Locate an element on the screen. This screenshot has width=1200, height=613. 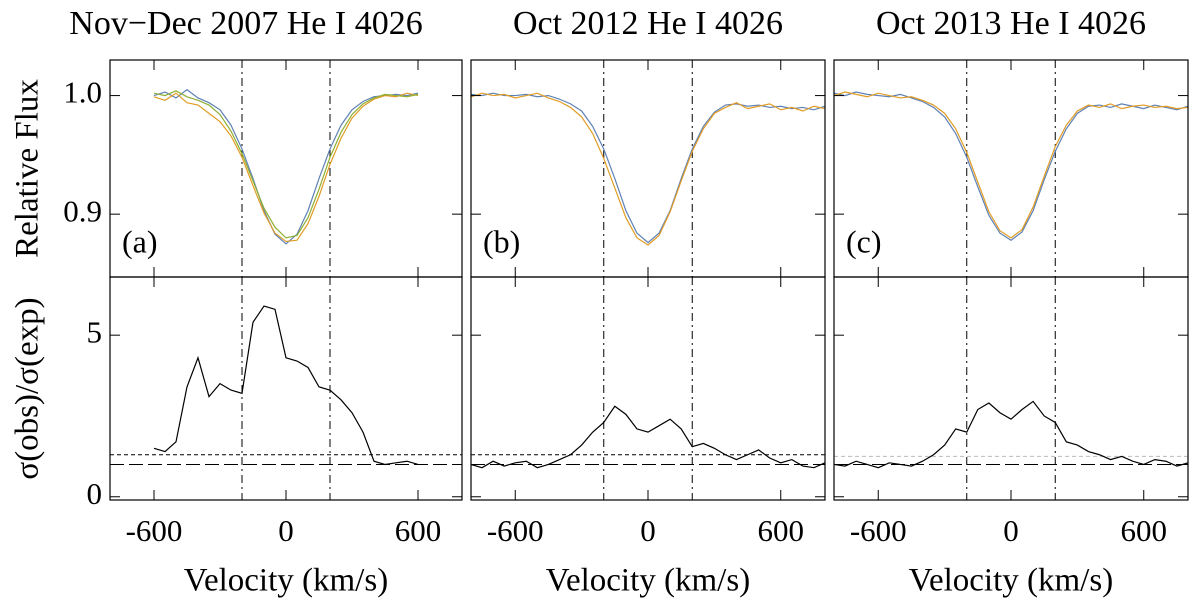
panel-title: Oct 2012 He I 4026 is located at coordinates (648, 23).